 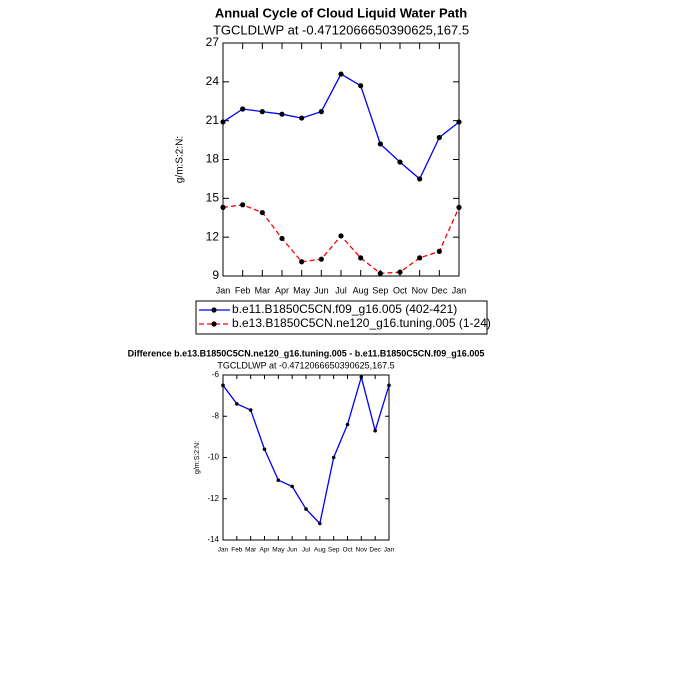 I want to click on legend-box, so click(x=341, y=317).